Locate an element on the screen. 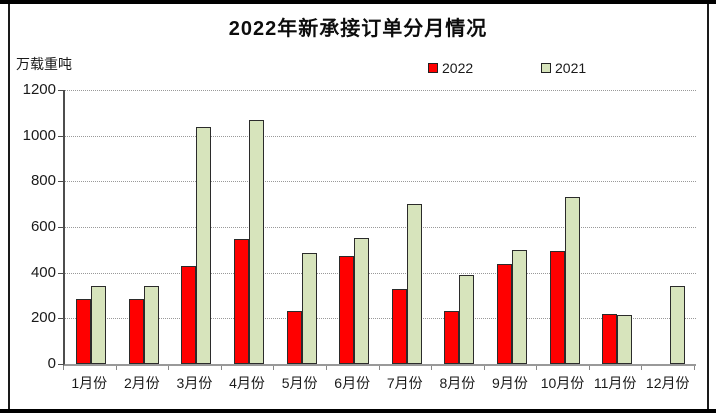 Image resolution: width=716 pixels, height=416 pixels. x-category-label-8: 8月份 is located at coordinates (457, 383).